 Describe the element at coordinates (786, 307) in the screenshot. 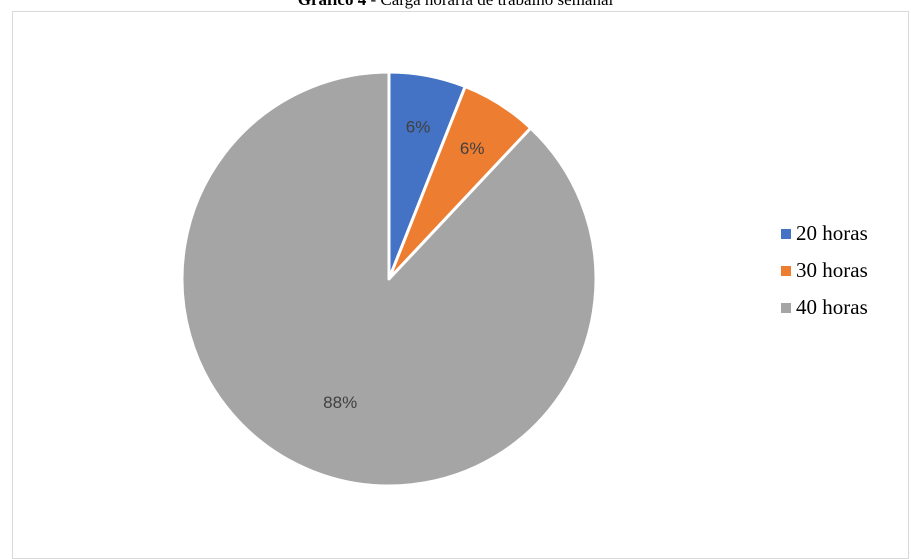

I see `legend-swatch-40-horas` at that location.